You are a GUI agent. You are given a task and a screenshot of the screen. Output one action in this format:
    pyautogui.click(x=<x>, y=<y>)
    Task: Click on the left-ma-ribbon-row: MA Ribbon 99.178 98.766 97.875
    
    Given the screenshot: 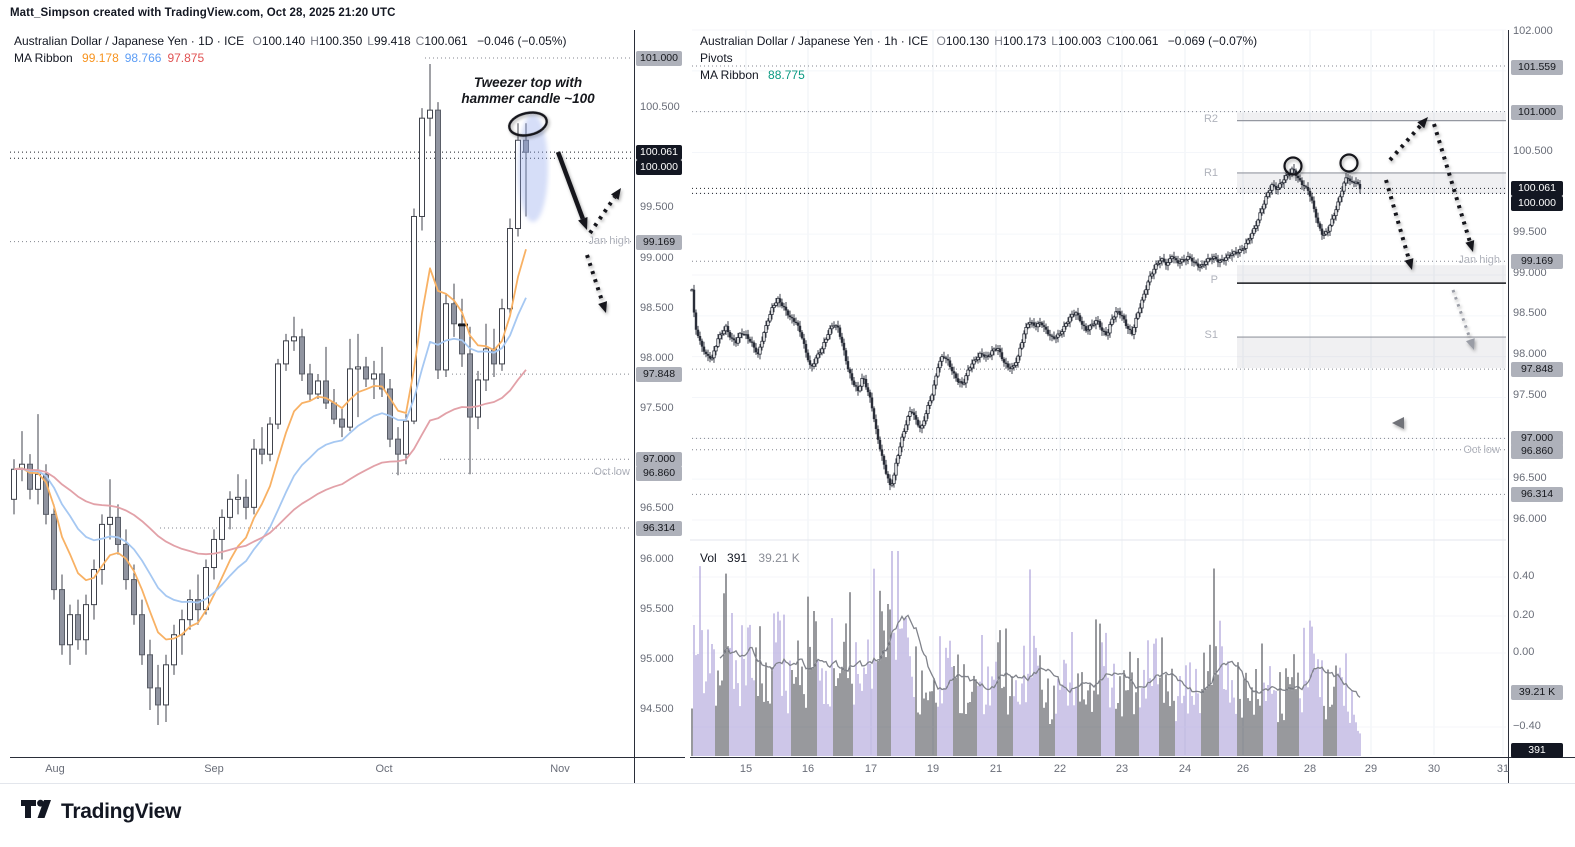 What is the action you would take?
    pyautogui.click(x=290, y=58)
    